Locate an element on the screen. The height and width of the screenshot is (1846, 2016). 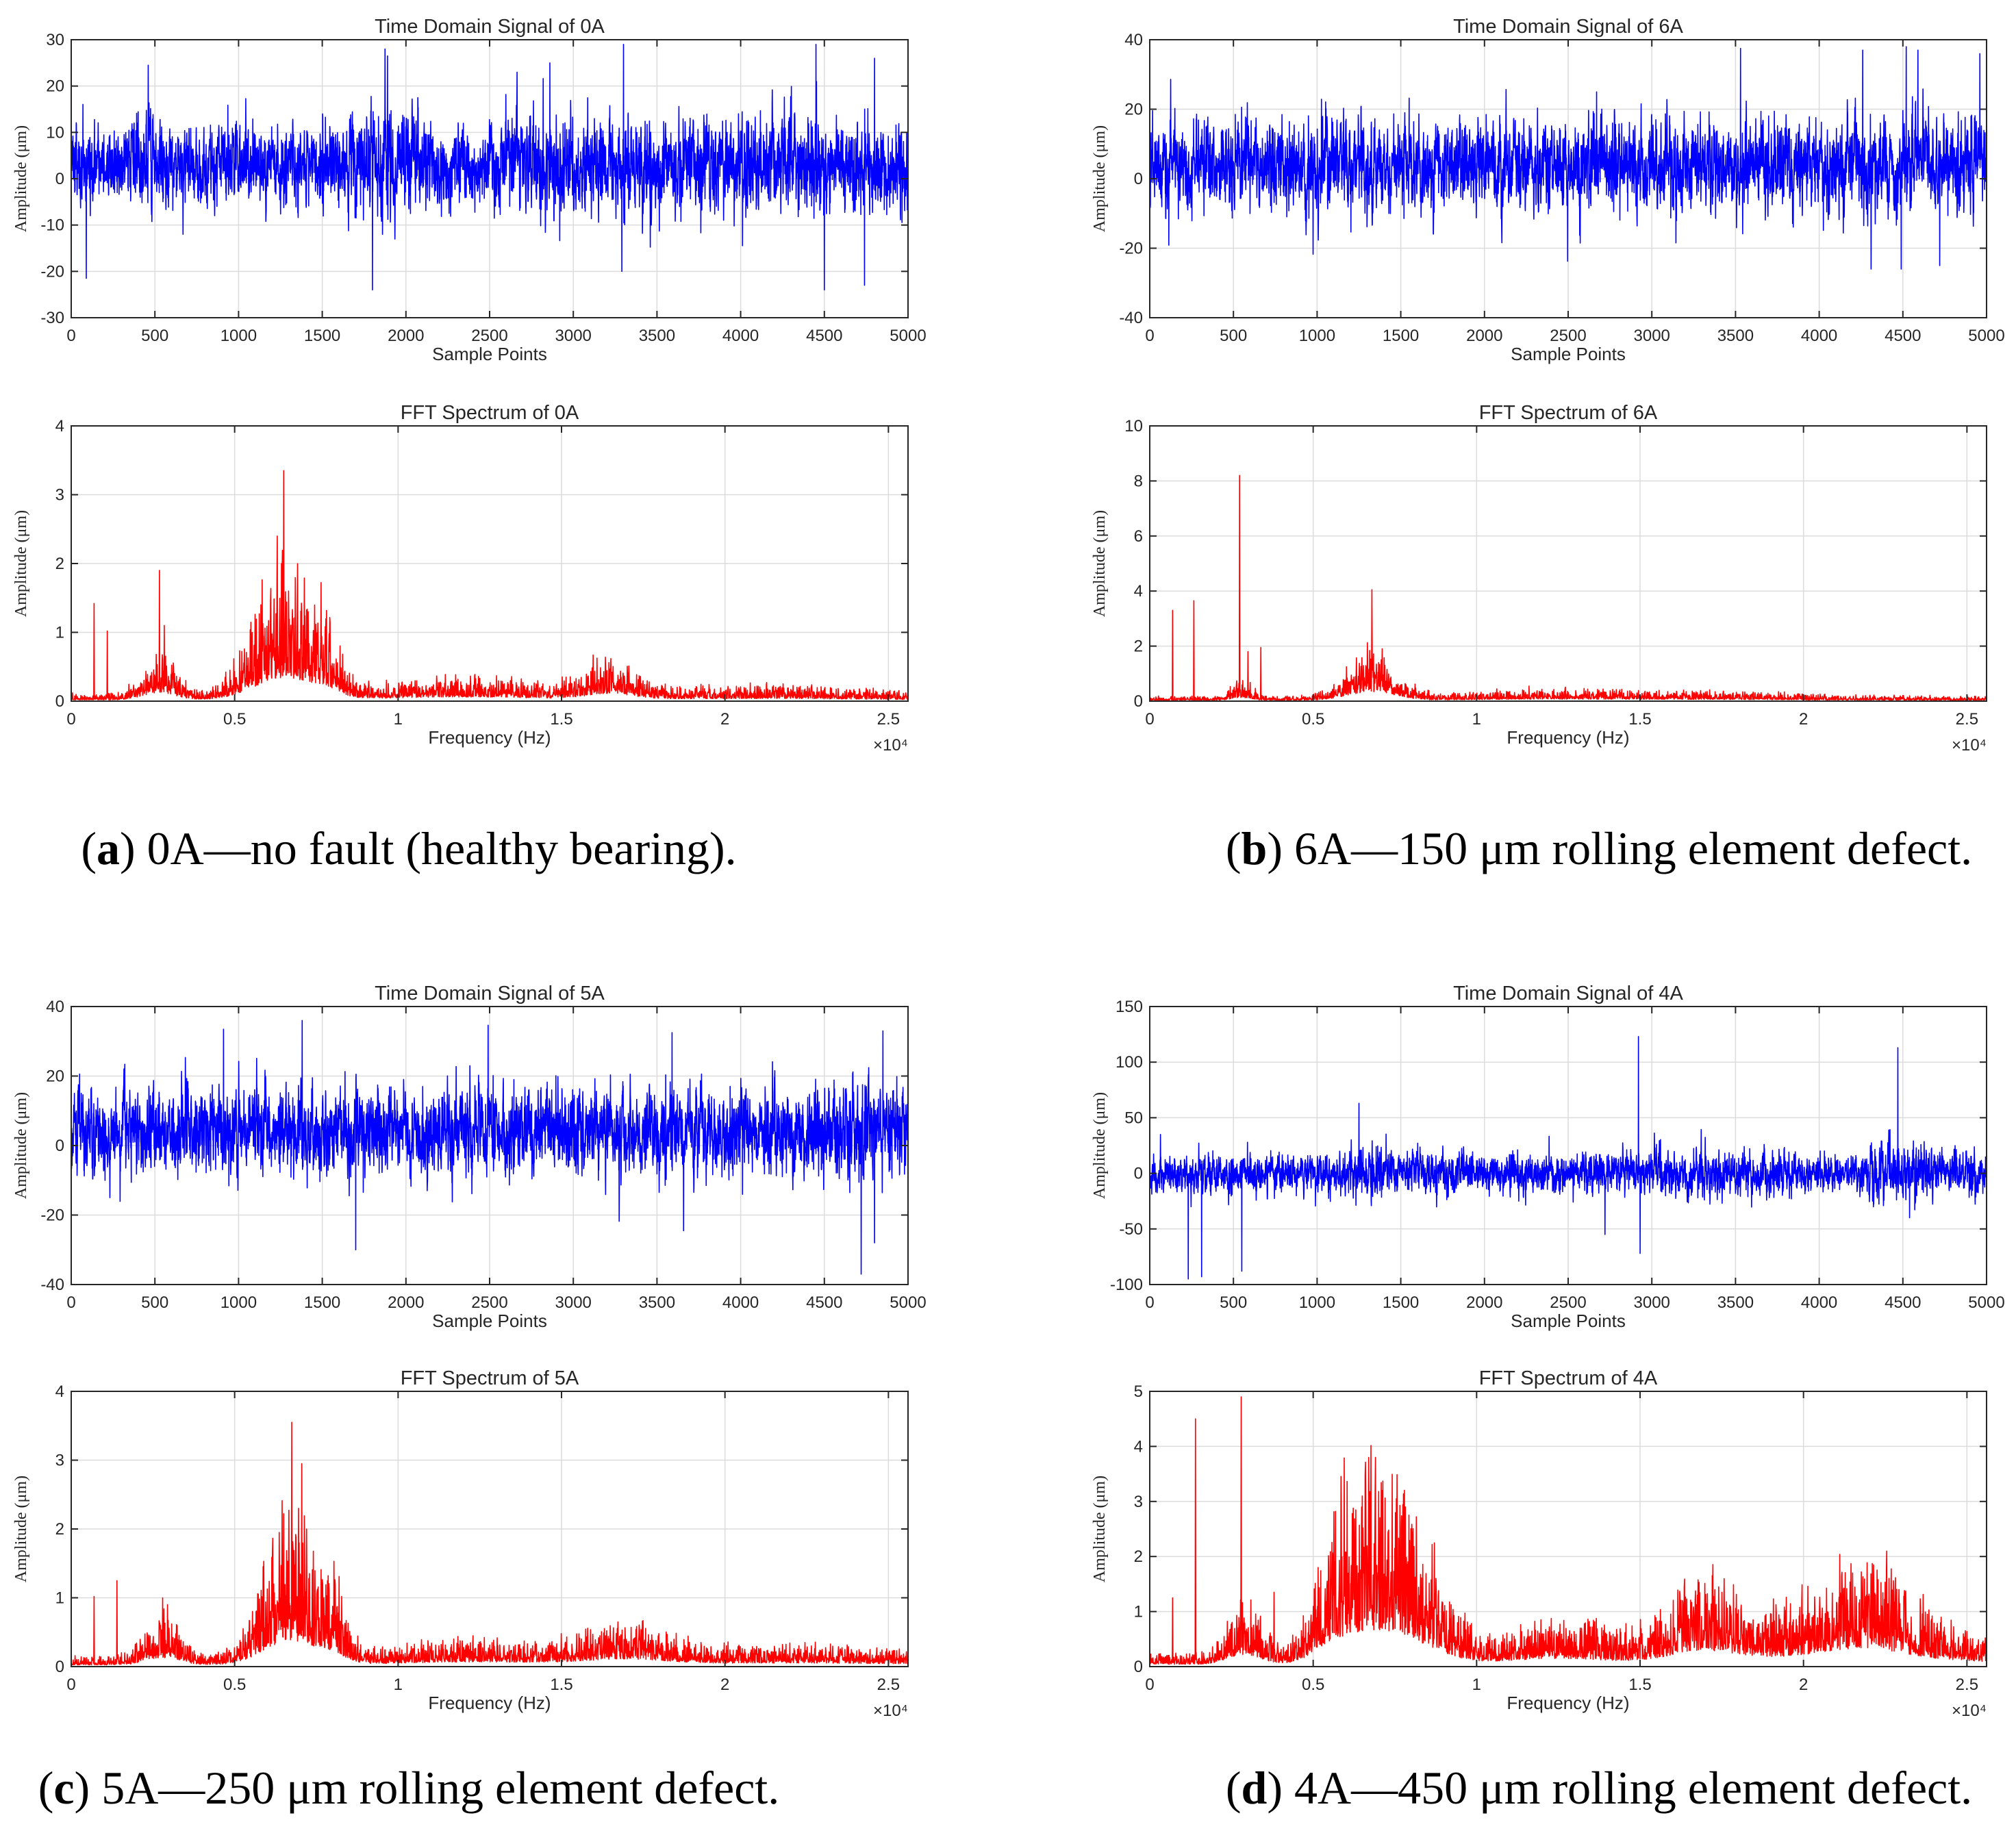
d-fft-series-line is located at coordinates (1568, 1530).